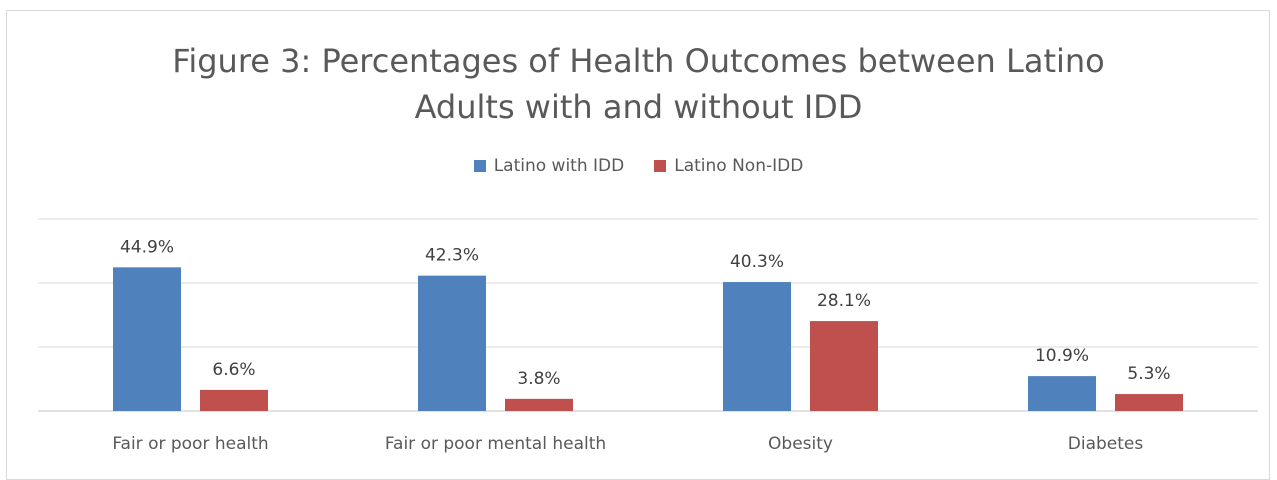 The width and height of the screenshot is (1277, 480). What do you see at coordinates (538, 379) in the screenshot?
I see `data-label: 3.8%` at bounding box center [538, 379].